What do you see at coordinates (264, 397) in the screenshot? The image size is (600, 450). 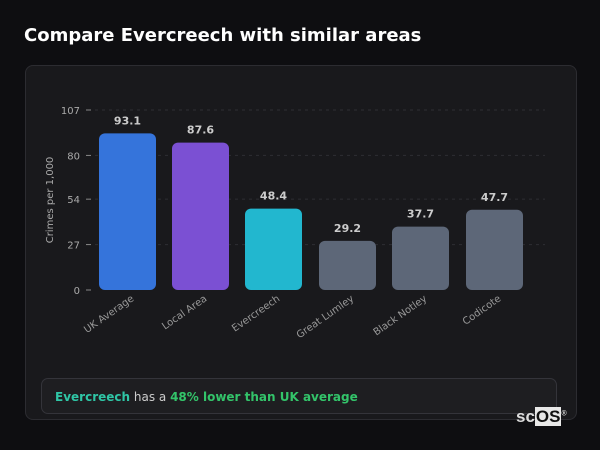 I see `summary-comparison: 48% lower than UK average` at bounding box center [264, 397].